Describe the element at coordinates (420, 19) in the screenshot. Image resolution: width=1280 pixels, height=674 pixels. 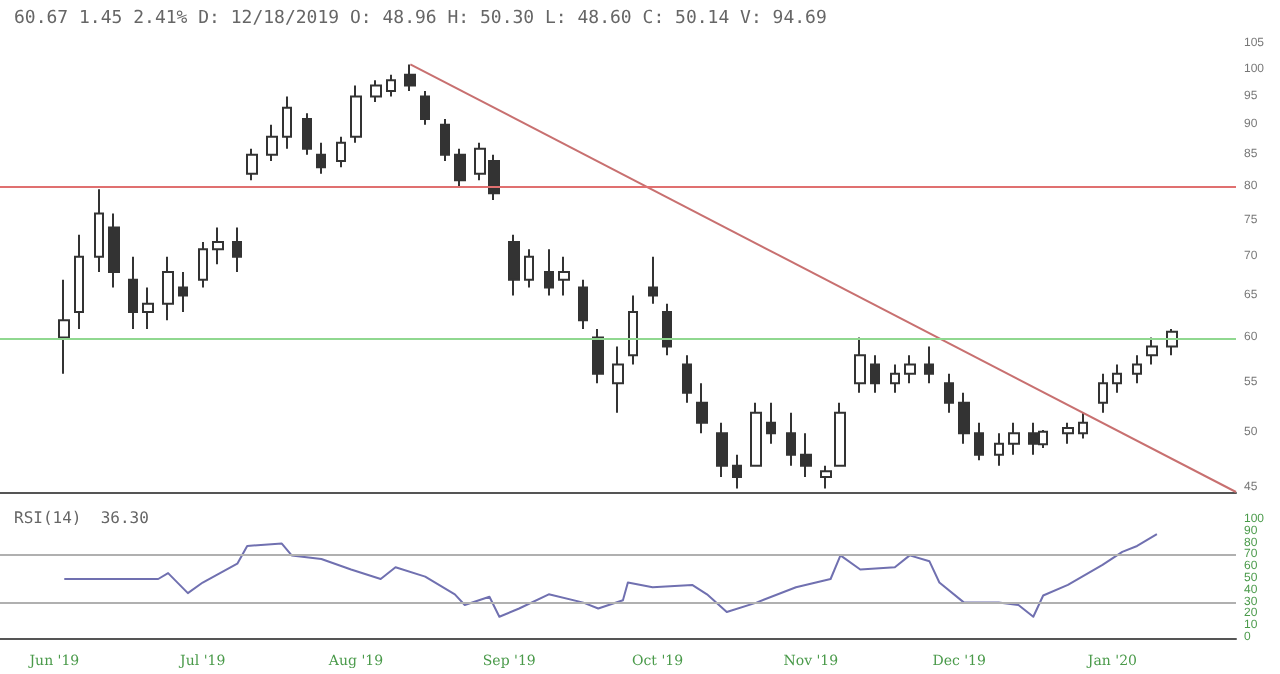
I see `chart-title: 60.67 1.45 2.41% D: 12/18/2019 O: 48.96 H: 50.30 L: 48.60 C: 50.14 V: 94.69` at that location.